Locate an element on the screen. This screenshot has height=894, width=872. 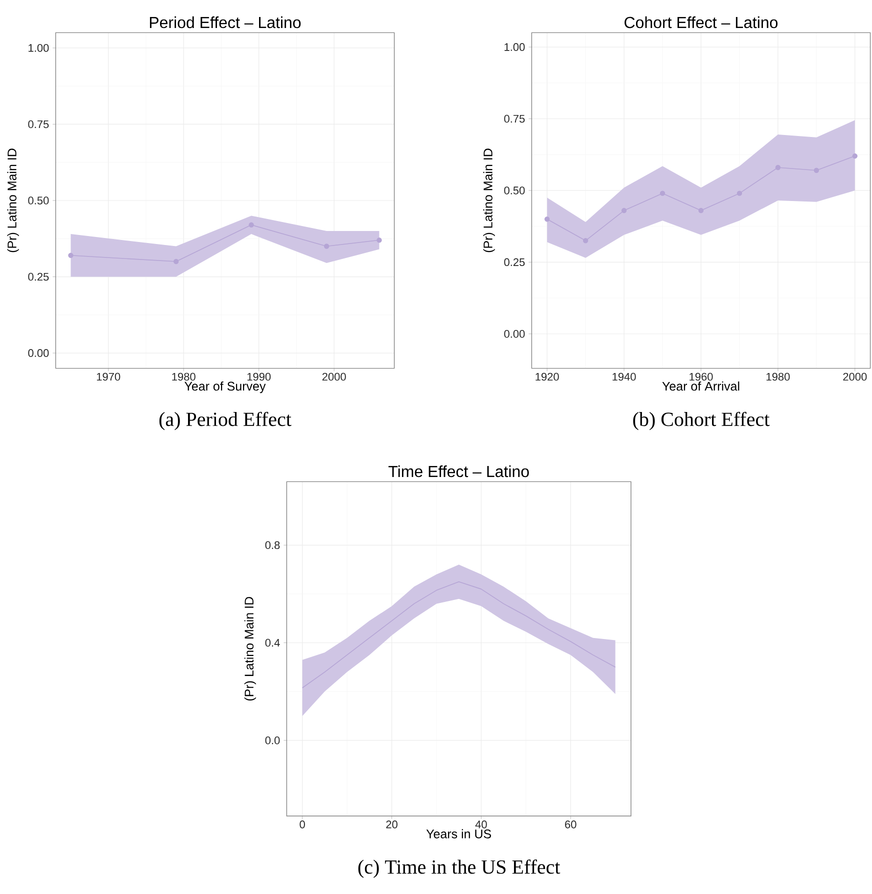
chart-title: Time Effect – Latino is located at coordinates (458, 471).